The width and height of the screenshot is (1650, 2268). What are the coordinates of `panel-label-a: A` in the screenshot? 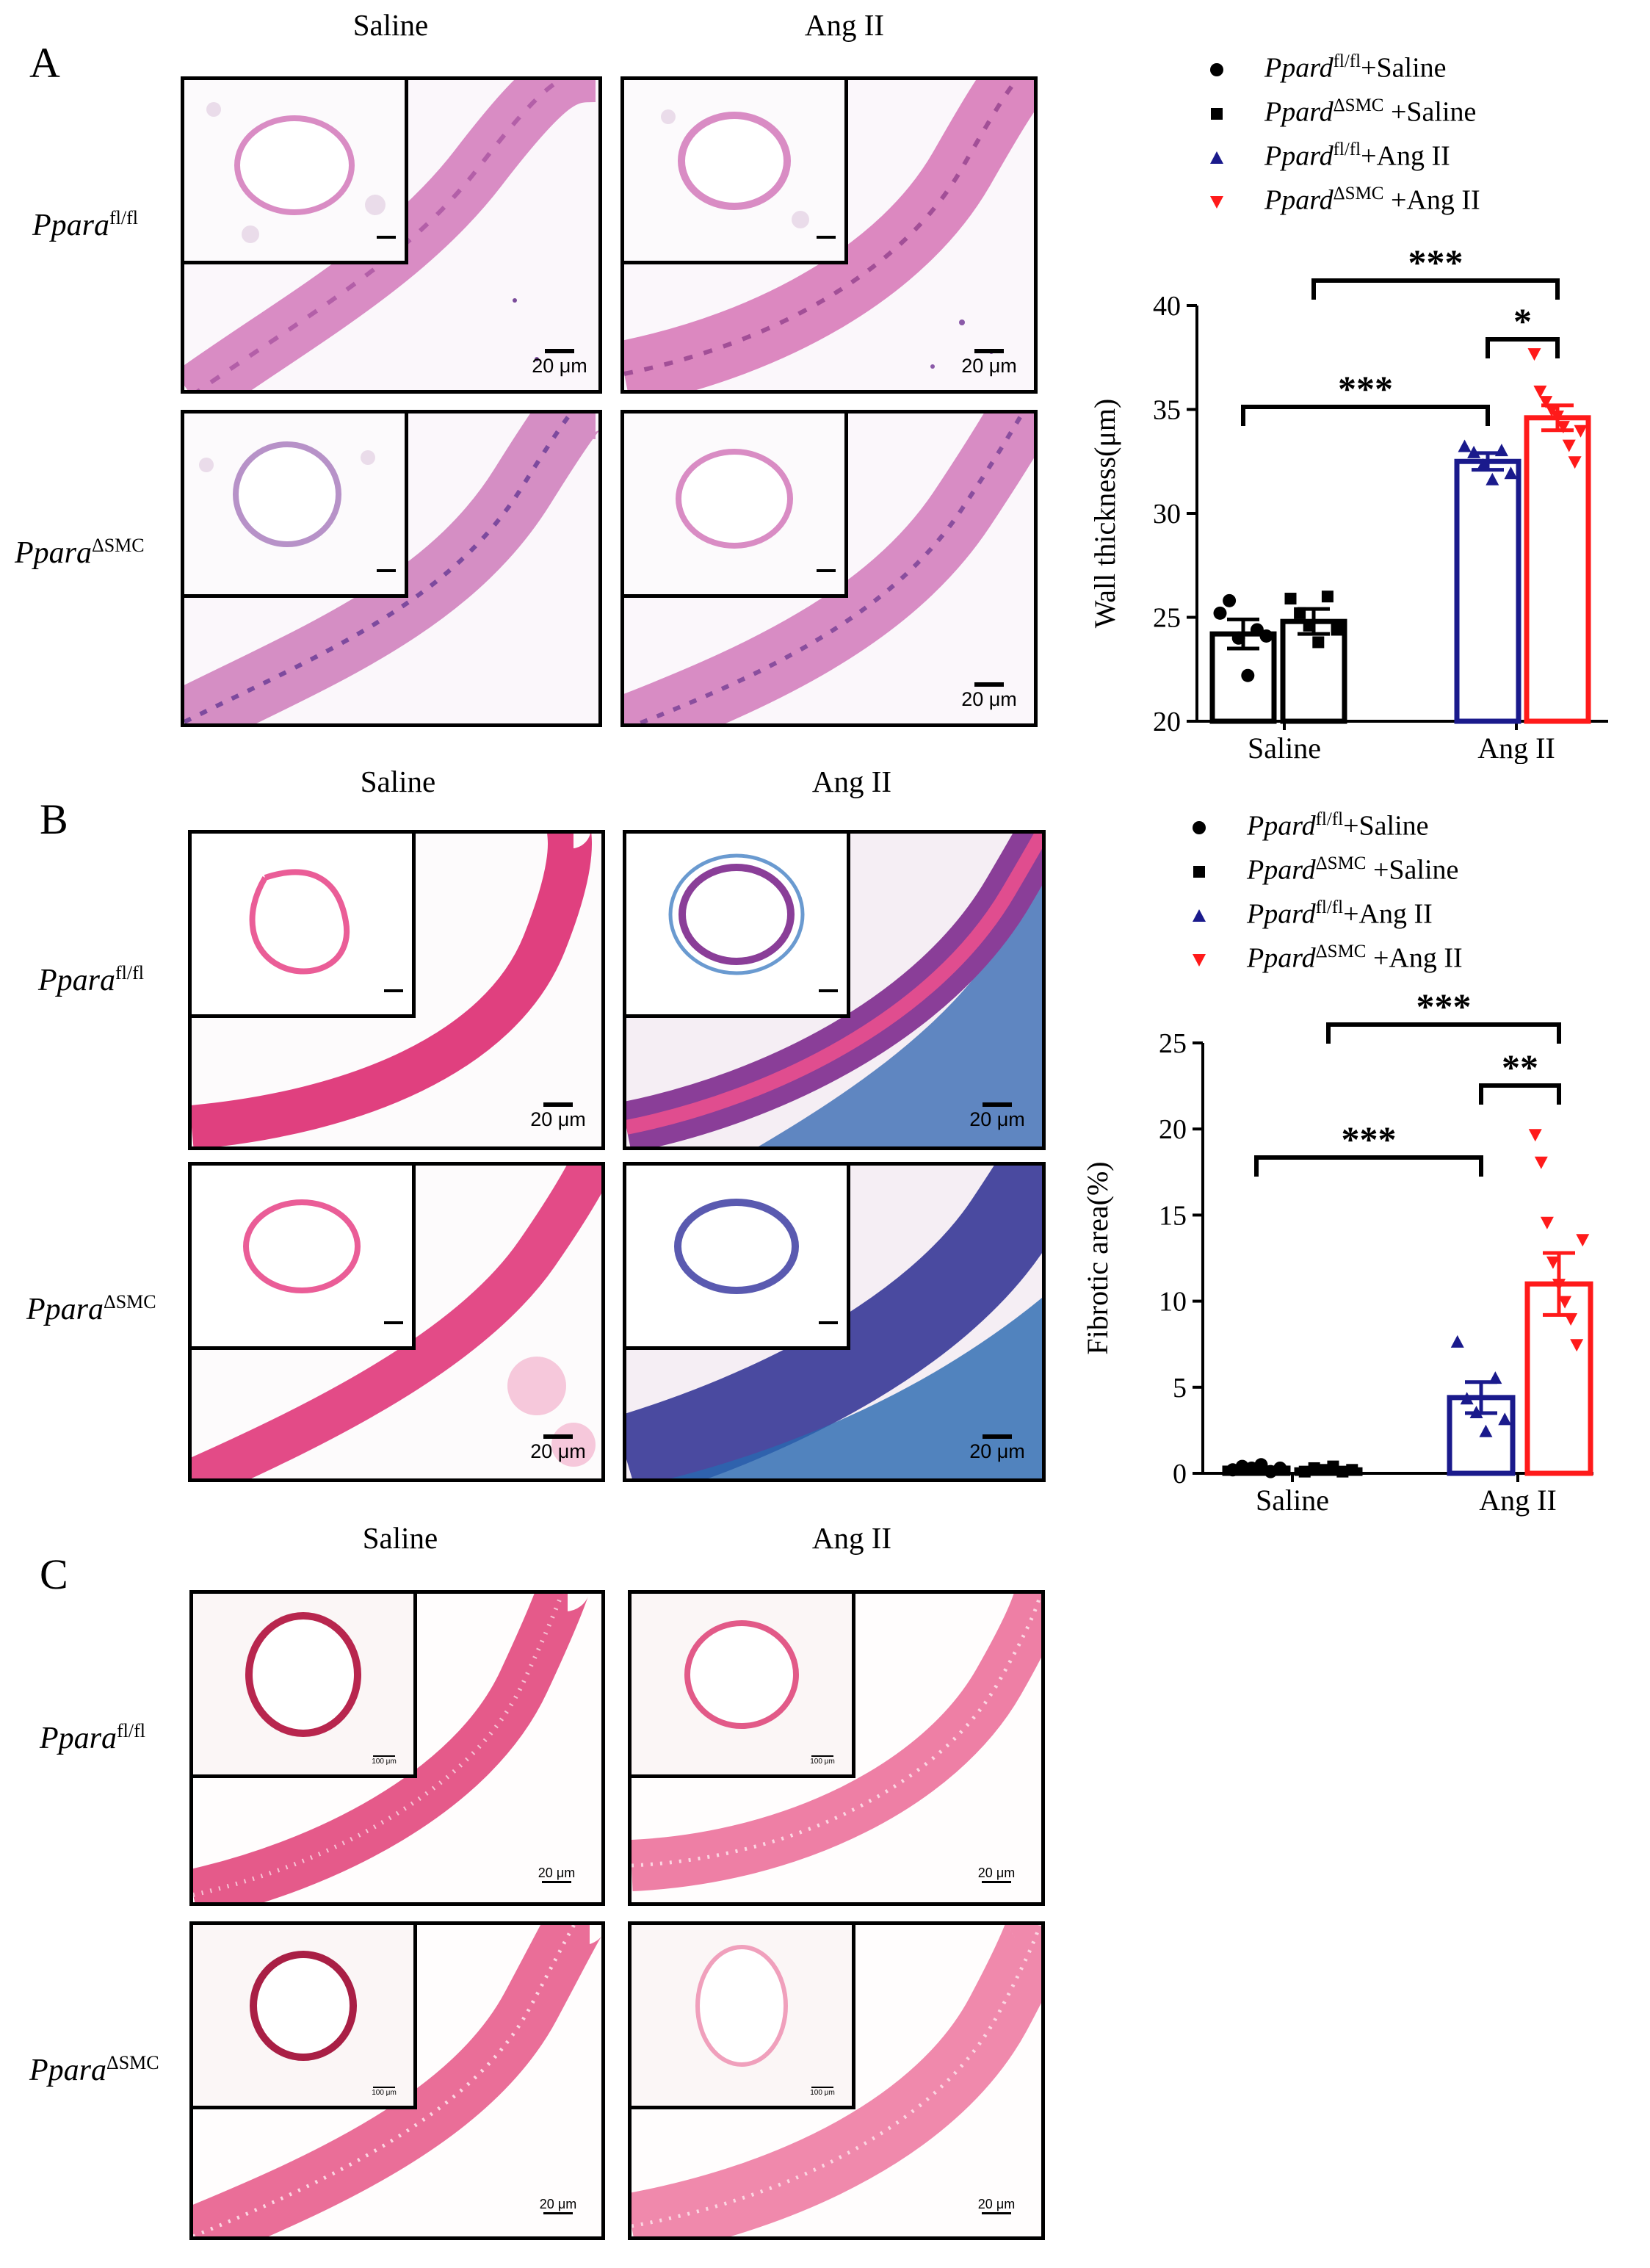 It's located at (44, 63).